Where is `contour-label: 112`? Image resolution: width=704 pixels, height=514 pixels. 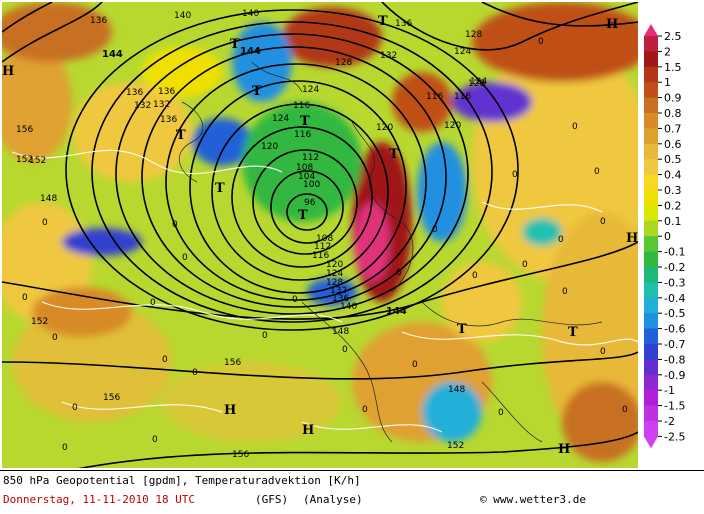 contour-label: 112 is located at coordinates (310, 158).